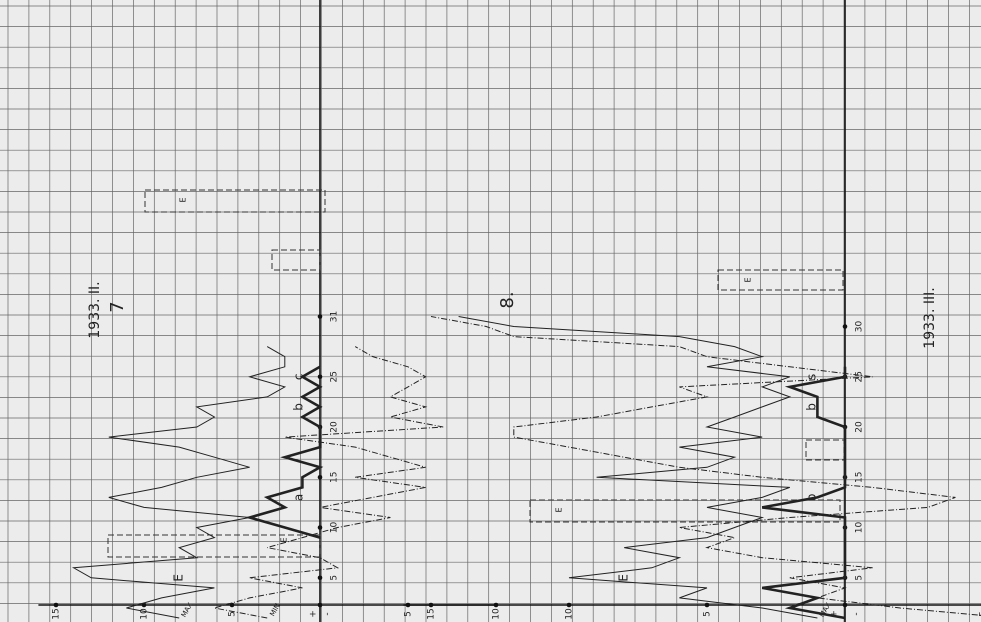 This screenshot has width=981, height=622. Describe the element at coordinates (335, 316) in the screenshot. I see `day-tick-label: 31` at that location.